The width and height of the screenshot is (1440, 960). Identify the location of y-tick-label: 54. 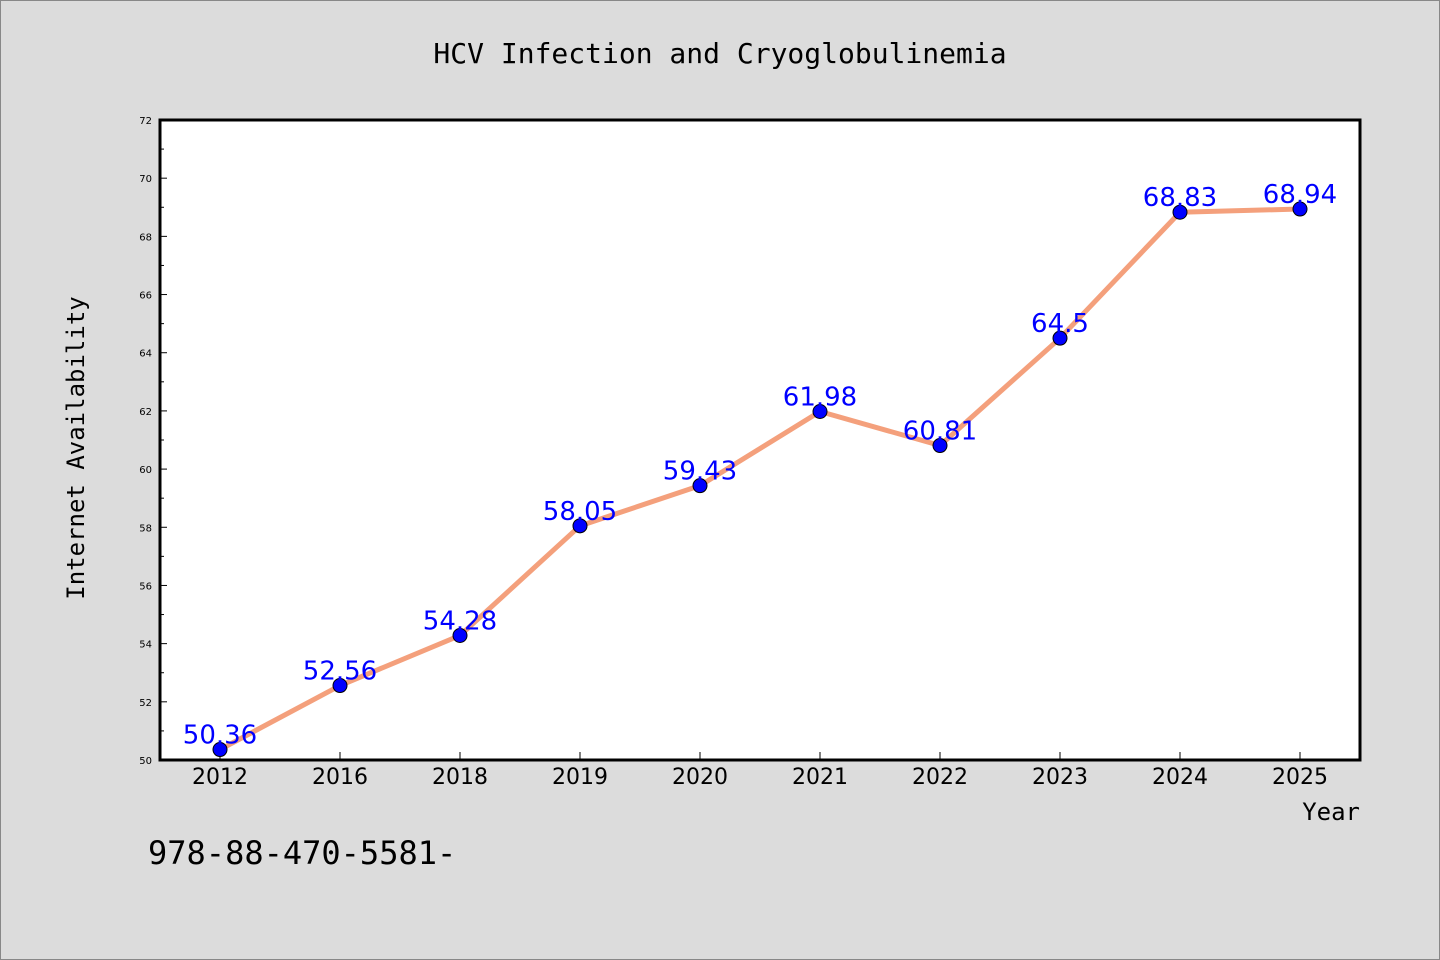
(145, 645).